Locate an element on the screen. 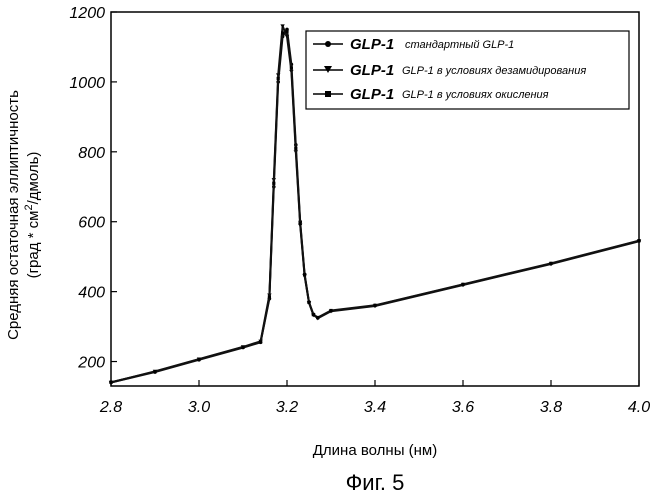  legend-desc-2: GLP-1 в условиях дезамидирования is located at coordinates (494, 71).